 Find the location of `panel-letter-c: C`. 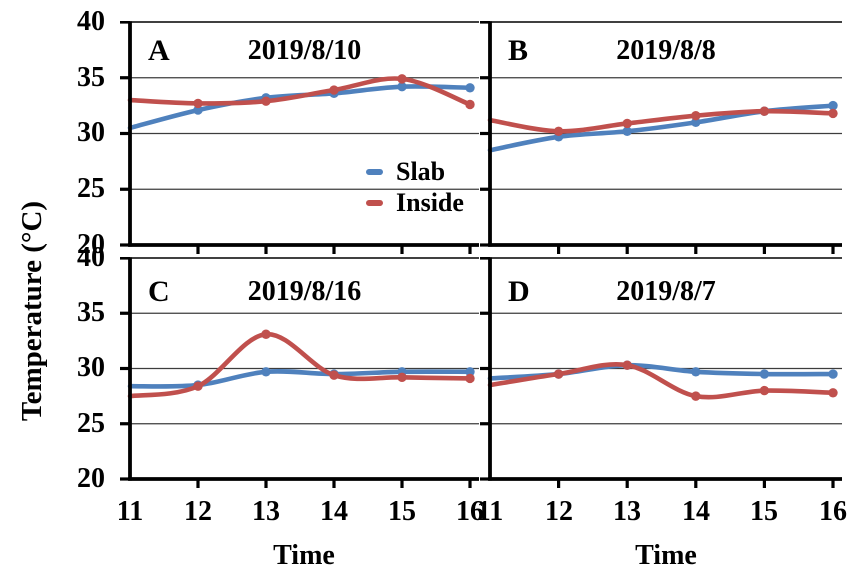

panel-letter-c: C is located at coordinates (159, 291).